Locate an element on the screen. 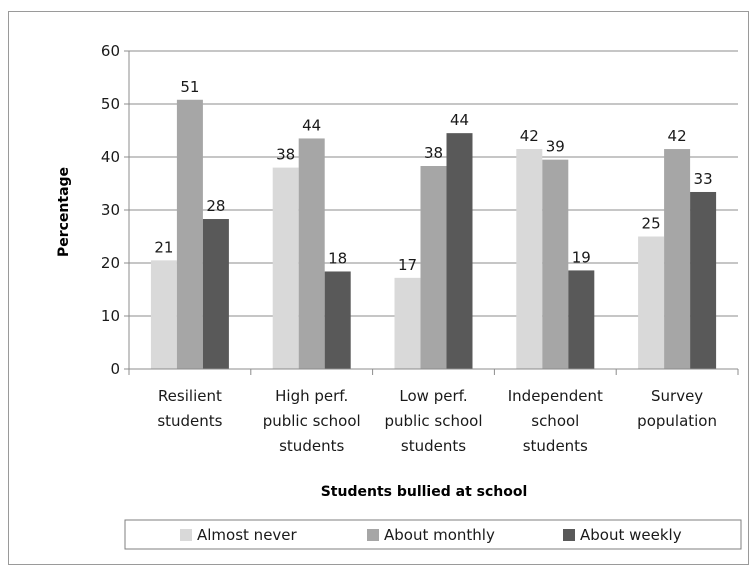  data-label: 28 is located at coordinates (215, 206).